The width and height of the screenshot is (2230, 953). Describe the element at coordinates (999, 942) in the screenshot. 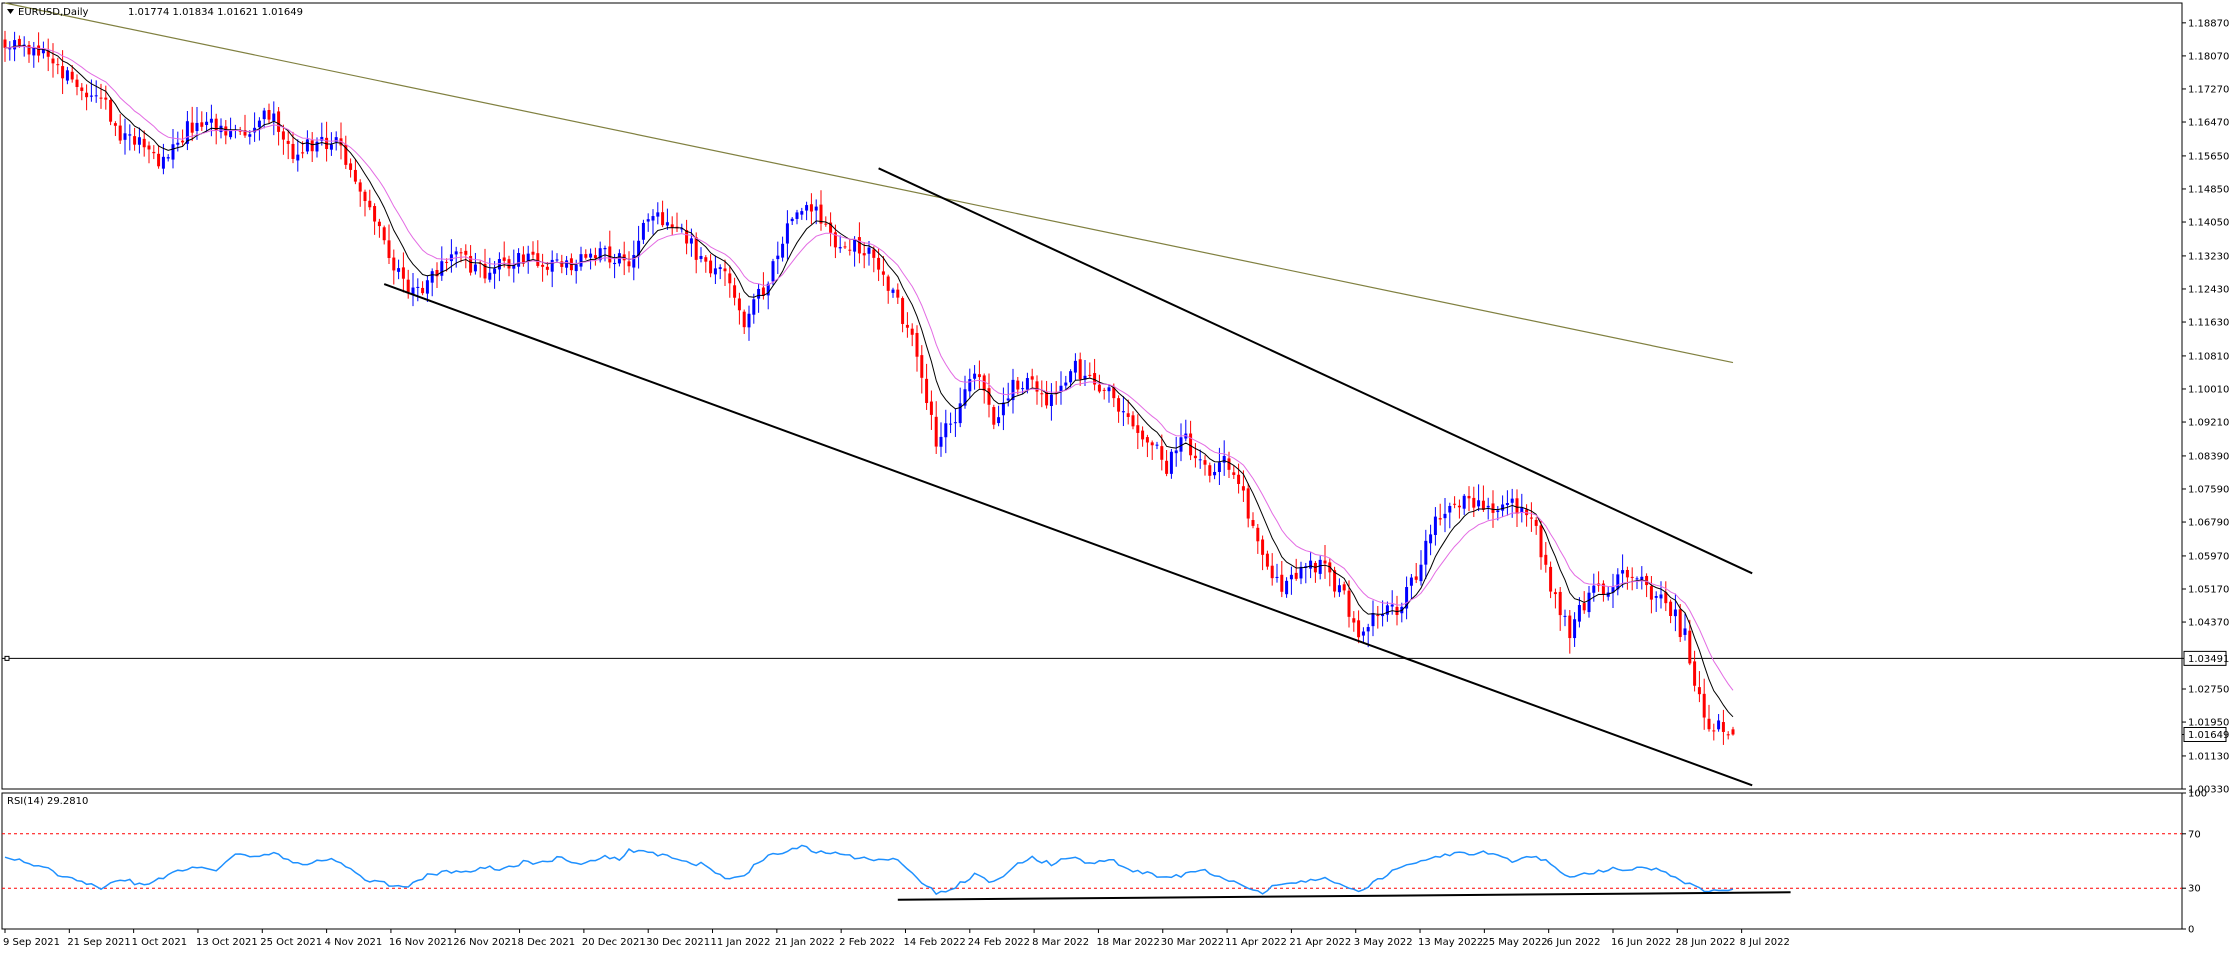

I see `time-axis-label: 24 Feb 2022` at that location.